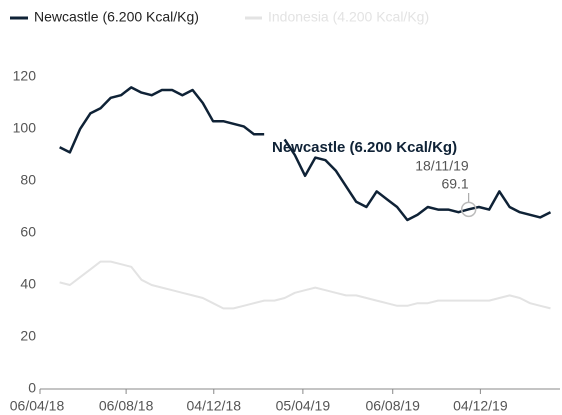  I want to click on y-tick-label: 60, so click(28, 232).